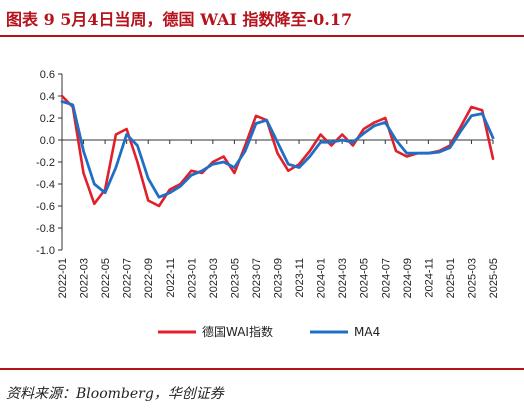 Image resolution: width=524 pixels, height=409 pixels. I want to click on x-tick-label: 2022-01, so click(63, 278).